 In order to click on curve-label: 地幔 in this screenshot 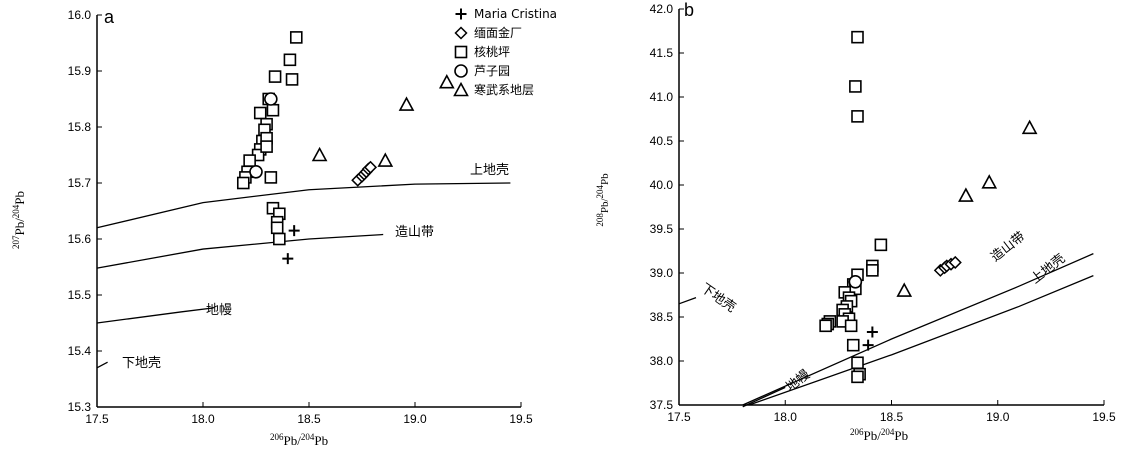, I will do `click(219, 310)`.